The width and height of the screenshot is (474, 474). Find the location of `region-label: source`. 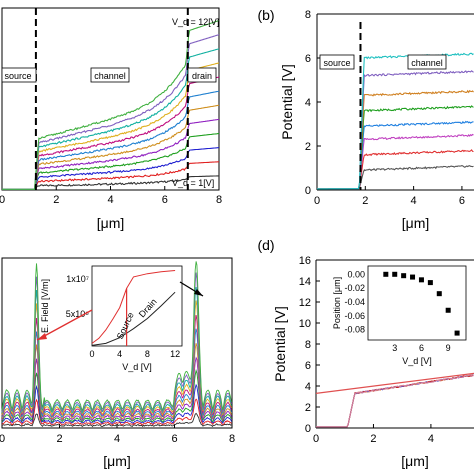

region-label: source is located at coordinates (336, 63).